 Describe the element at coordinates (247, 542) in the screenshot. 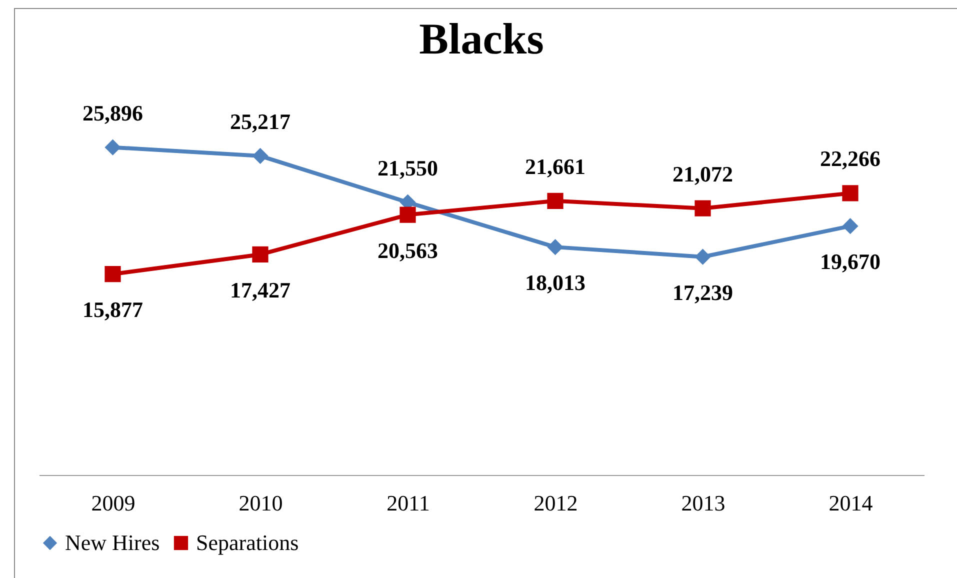

I see `legend-label: Separations` at that location.